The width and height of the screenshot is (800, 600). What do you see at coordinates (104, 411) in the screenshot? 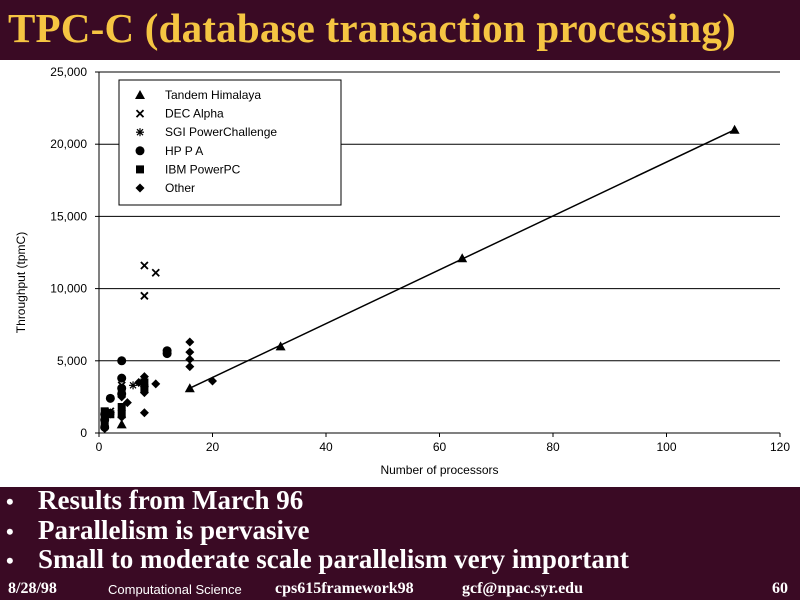
I see `square-data-point` at bounding box center [104, 411].